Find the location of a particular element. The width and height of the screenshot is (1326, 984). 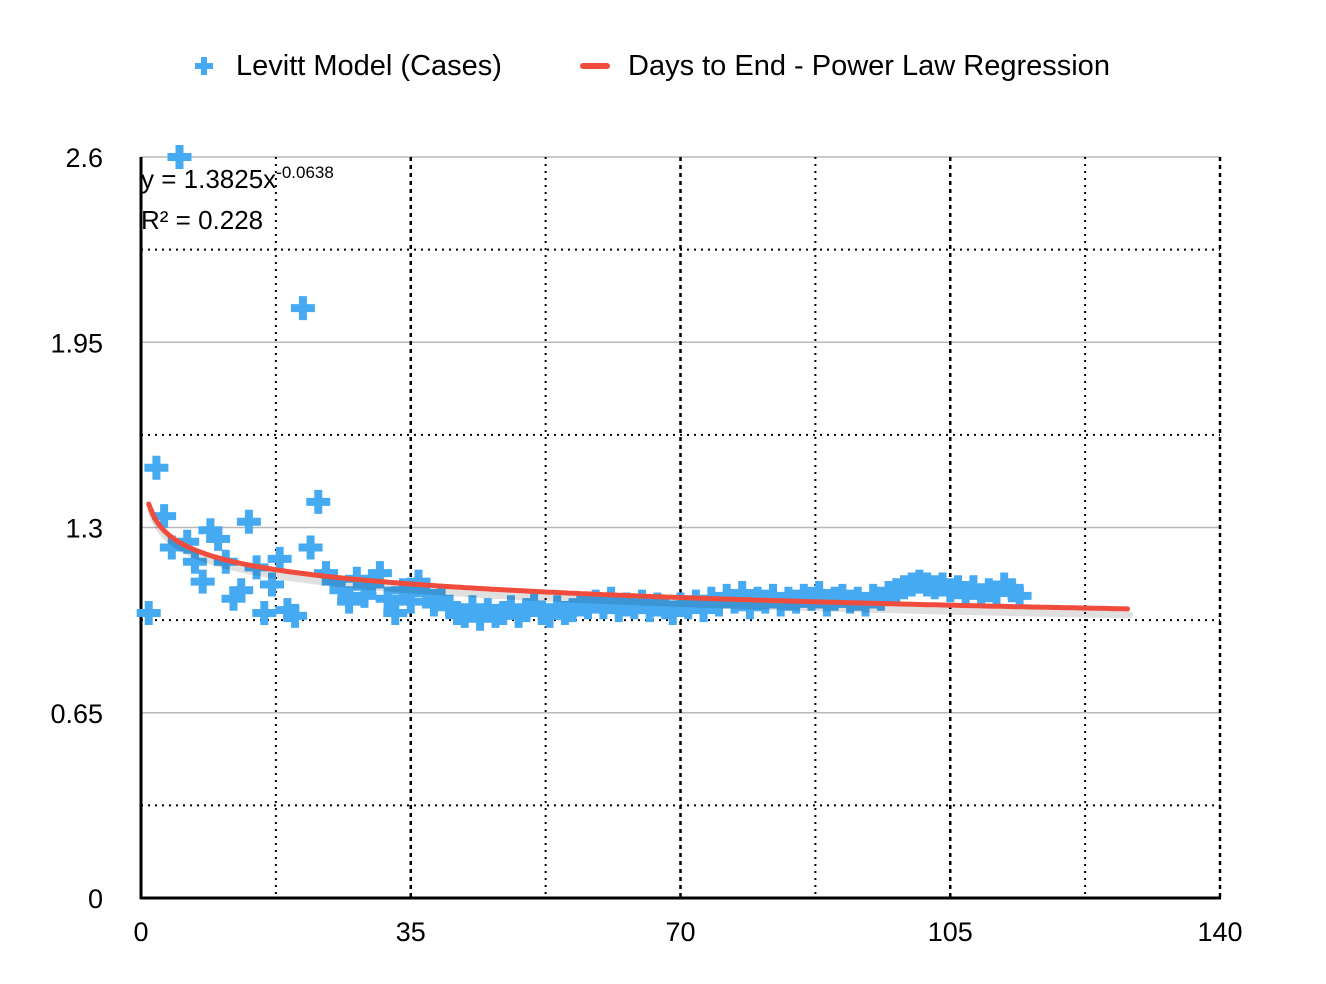

regression-curve is located at coordinates (639, 560).